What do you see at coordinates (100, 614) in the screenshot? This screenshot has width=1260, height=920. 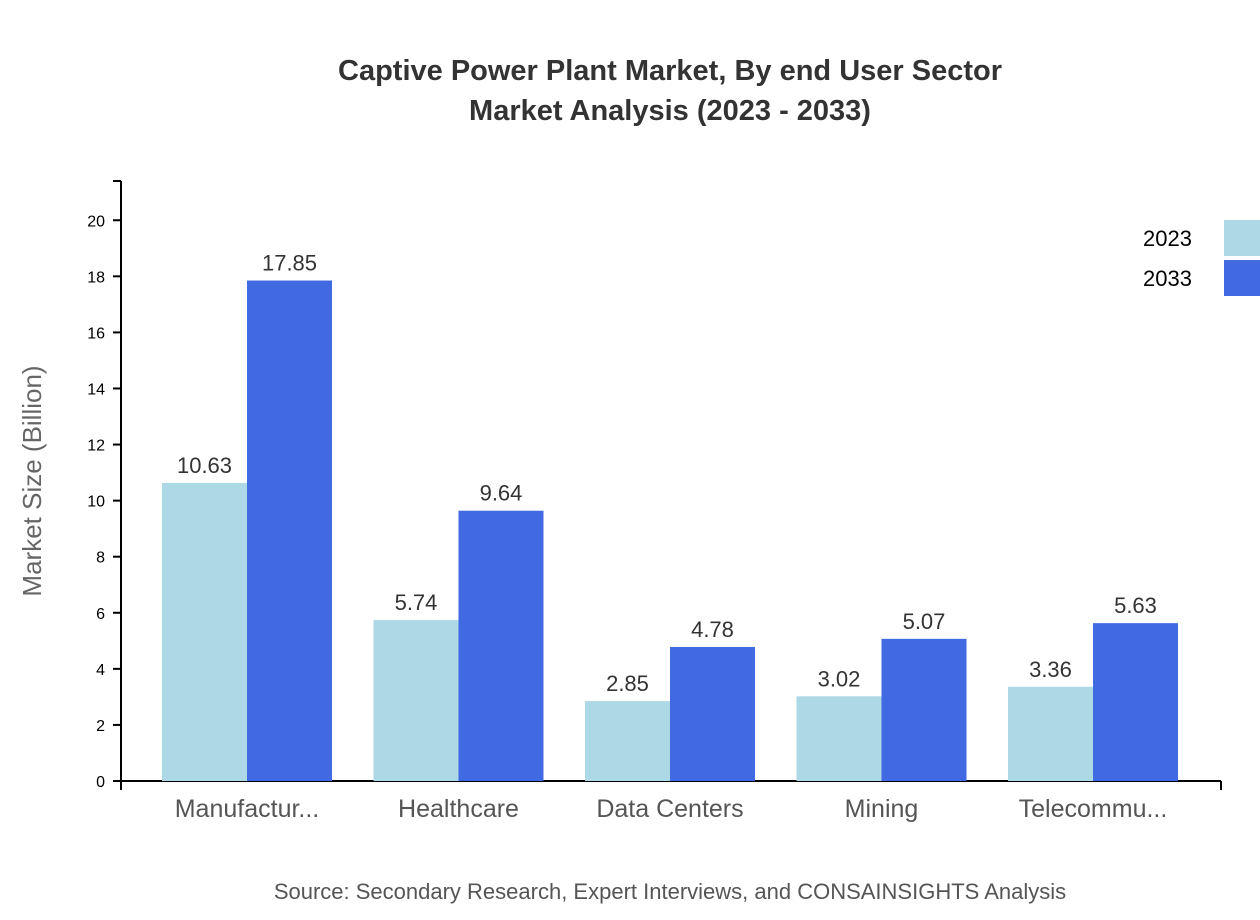 I see `y-tick-label: 6` at bounding box center [100, 614].